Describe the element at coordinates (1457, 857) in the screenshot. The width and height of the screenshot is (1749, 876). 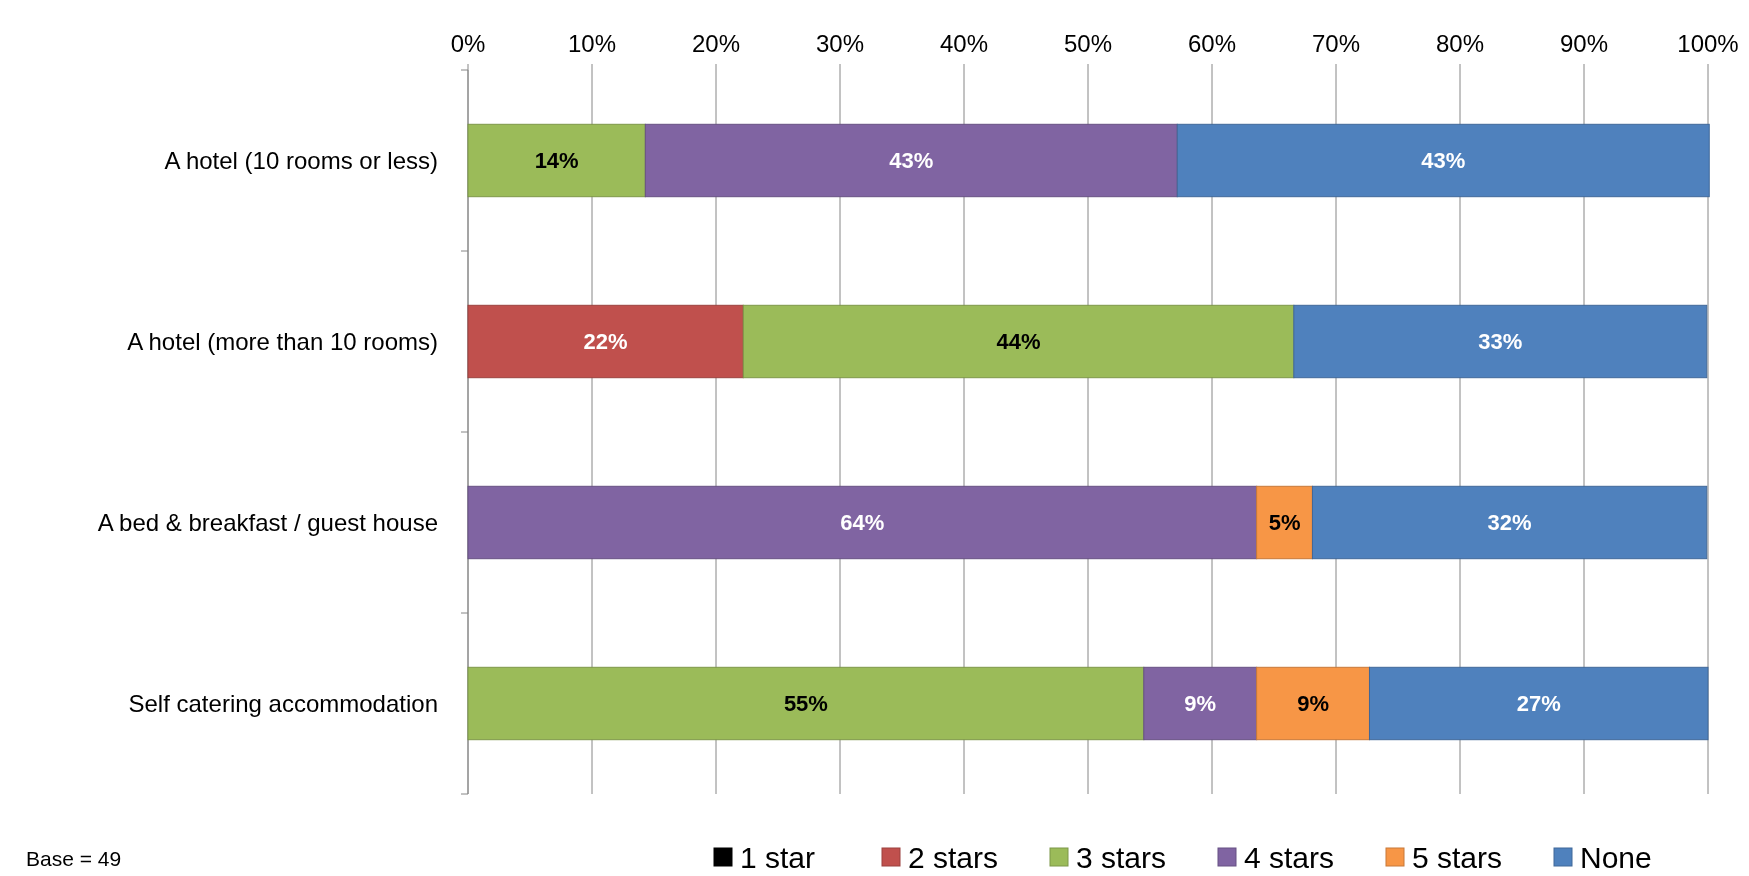
I see `legend-label: 5 stars` at that location.